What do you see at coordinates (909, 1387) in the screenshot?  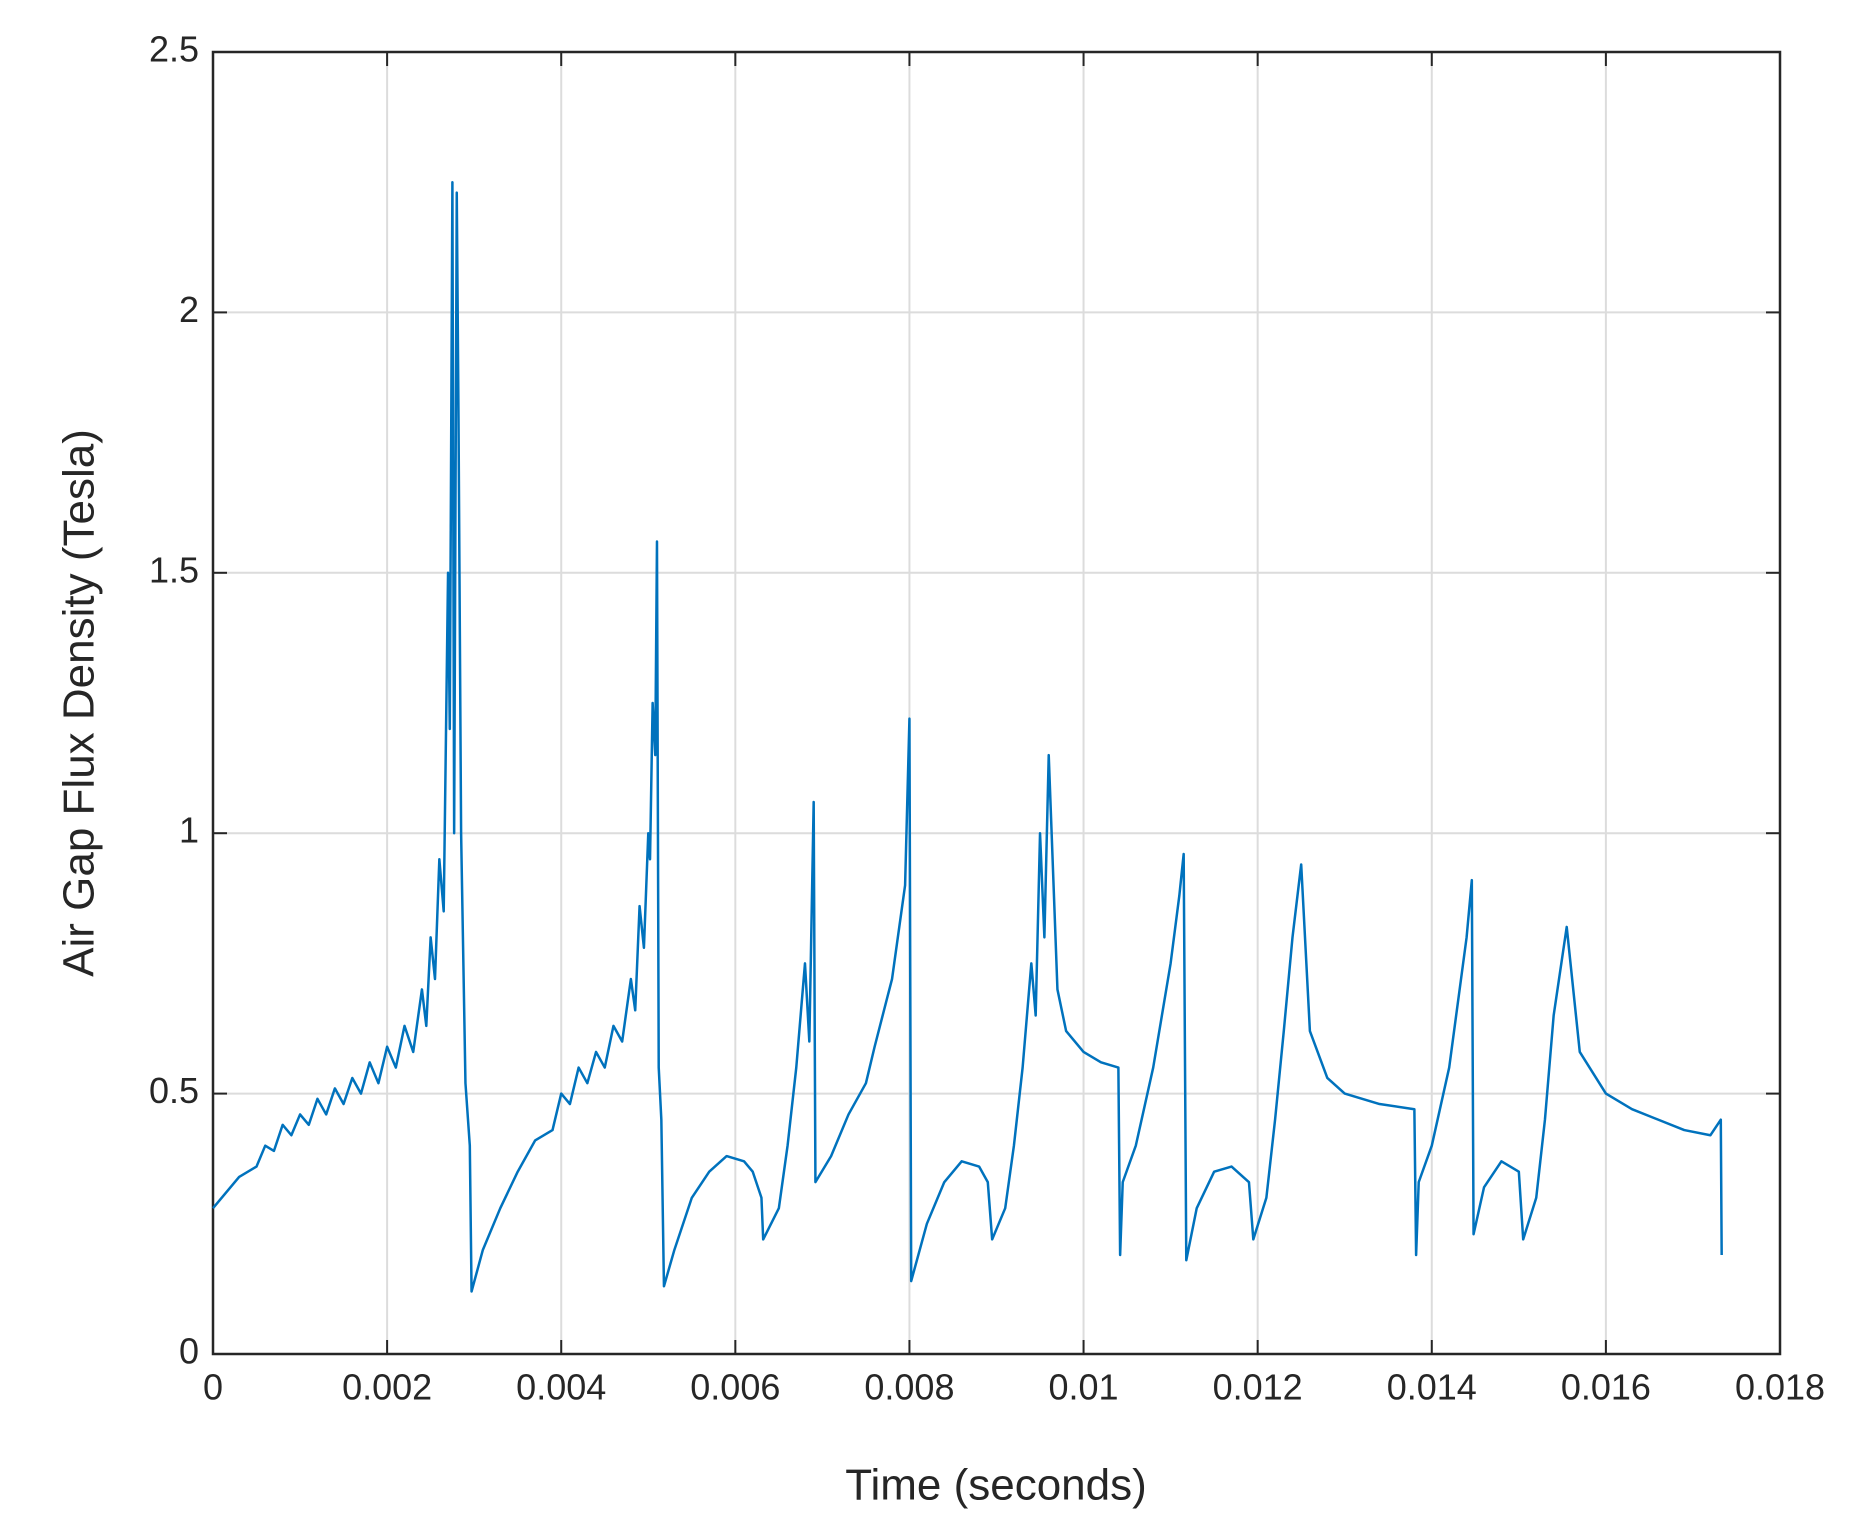 I see `x-tick-label: 0.008` at bounding box center [909, 1387].